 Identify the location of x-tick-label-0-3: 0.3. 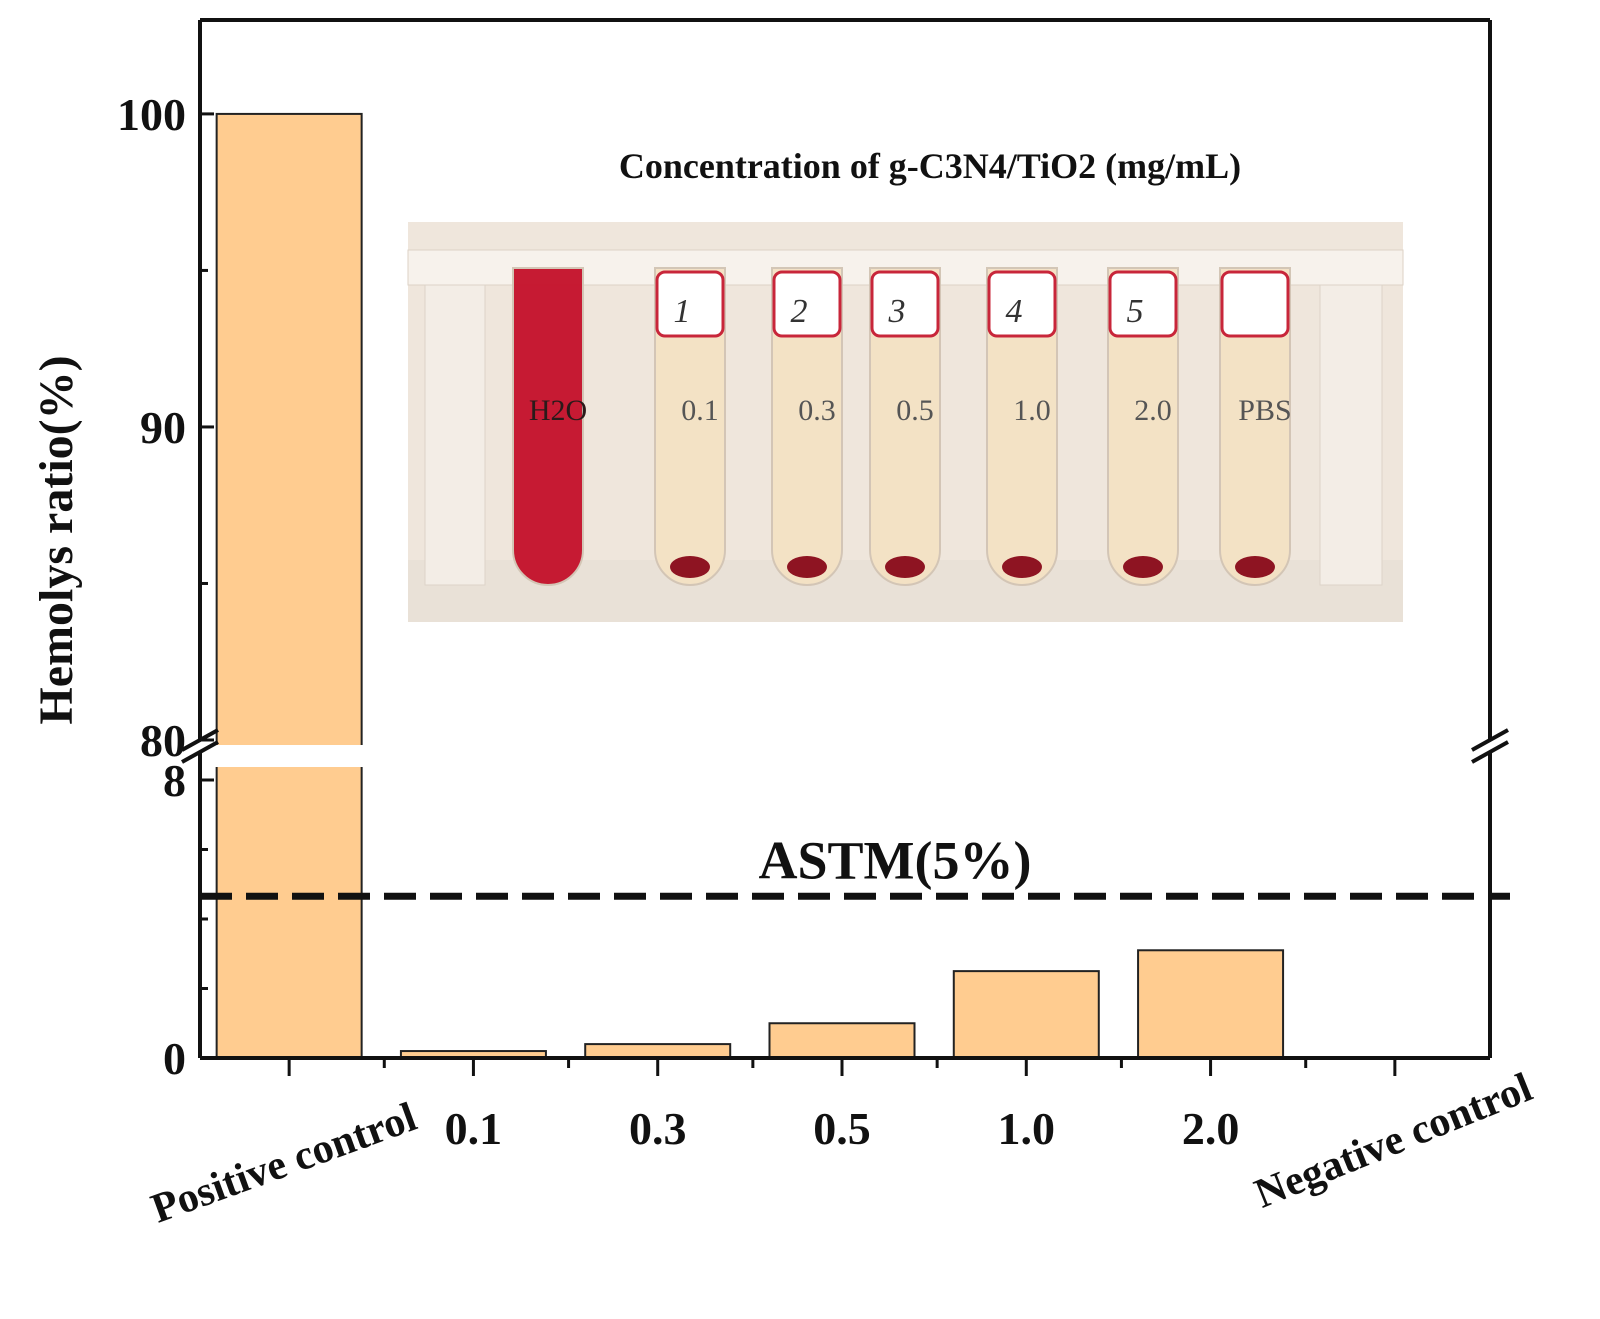
(658, 1128).